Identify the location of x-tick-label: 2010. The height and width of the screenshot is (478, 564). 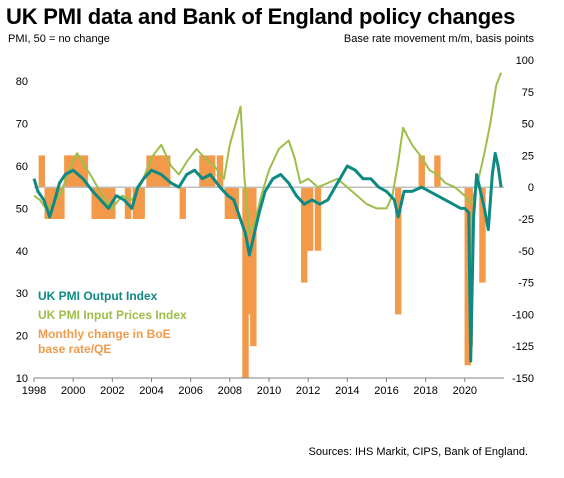
(269, 391).